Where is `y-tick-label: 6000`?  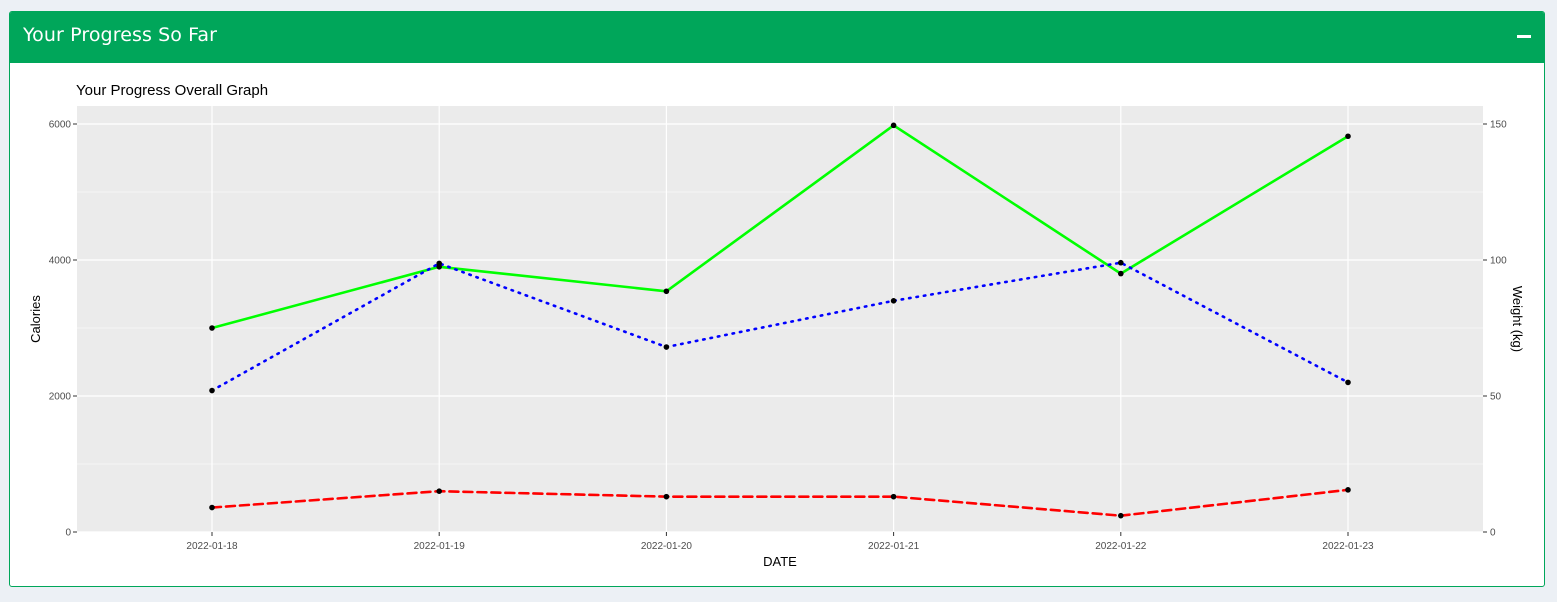
y-tick-label: 6000 is located at coordinates (60, 125).